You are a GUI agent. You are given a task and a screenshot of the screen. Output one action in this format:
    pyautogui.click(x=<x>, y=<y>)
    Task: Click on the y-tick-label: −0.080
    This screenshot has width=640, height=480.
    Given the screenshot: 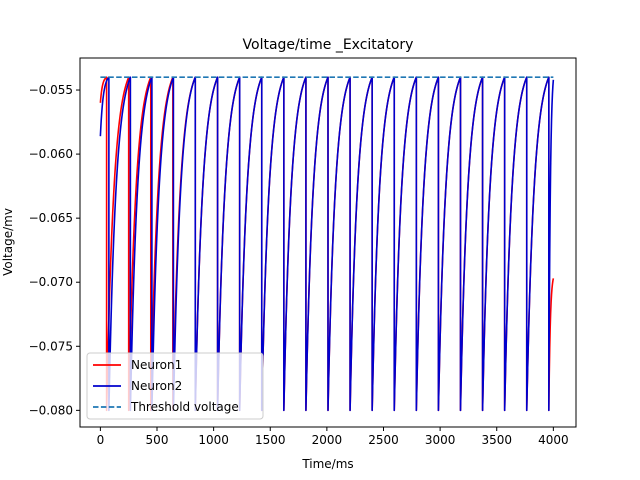 What is the action you would take?
    pyautogui.click(x=51, y=410)
    